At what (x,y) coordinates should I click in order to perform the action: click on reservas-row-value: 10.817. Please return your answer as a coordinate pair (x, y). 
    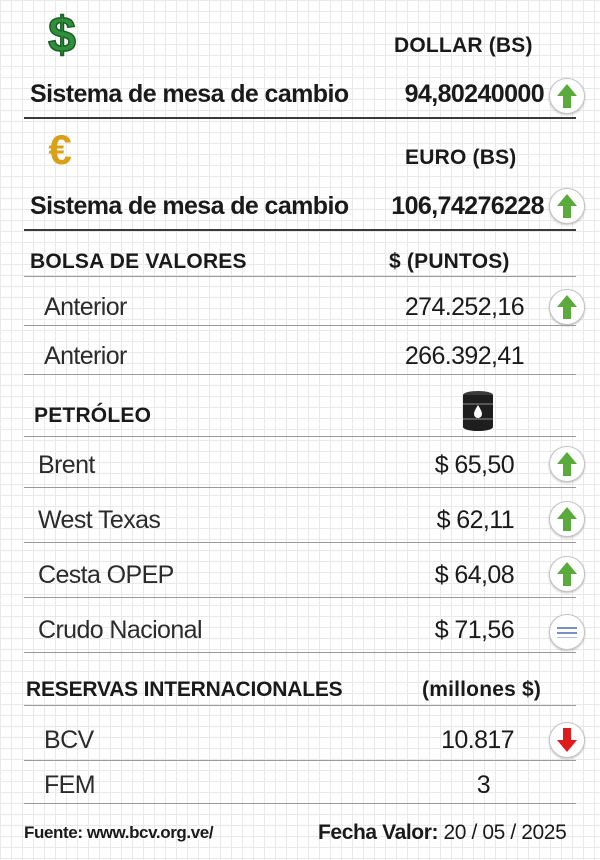
    Looking at the image, I should click on (477, 740).